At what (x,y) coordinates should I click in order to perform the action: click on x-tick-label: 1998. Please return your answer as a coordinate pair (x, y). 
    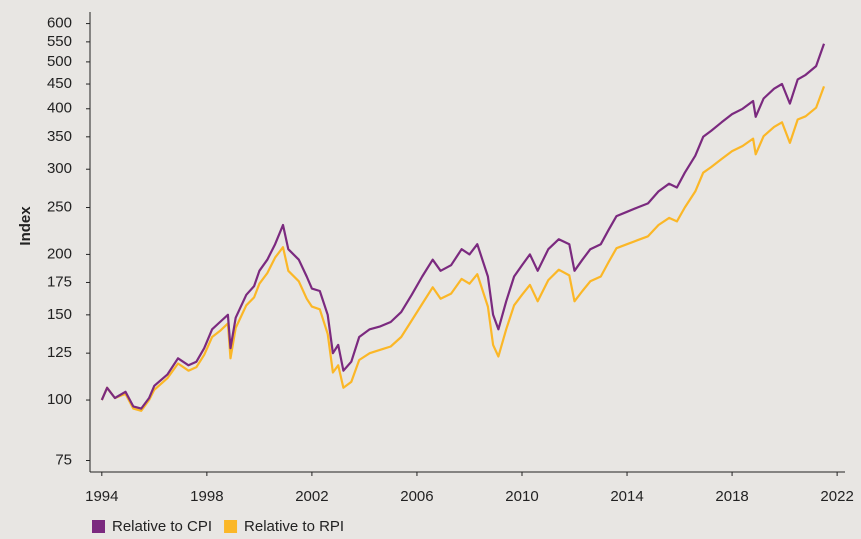
    Looking at the image, I should click on (206, 496).